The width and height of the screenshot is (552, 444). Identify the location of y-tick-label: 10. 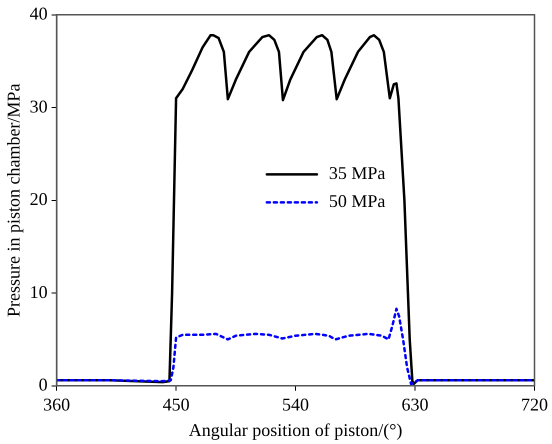
(39, 292).